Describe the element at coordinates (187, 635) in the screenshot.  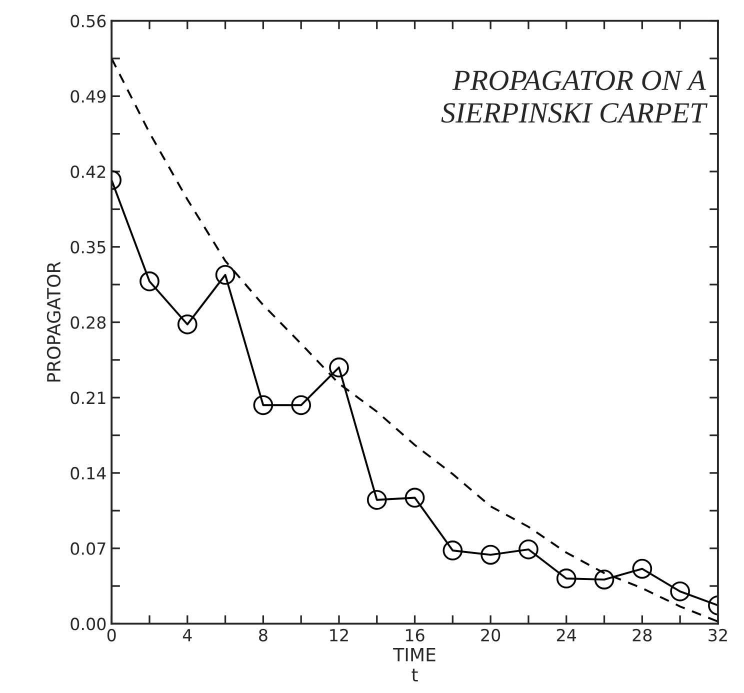
I see `x-tick-label: 4` at that location.